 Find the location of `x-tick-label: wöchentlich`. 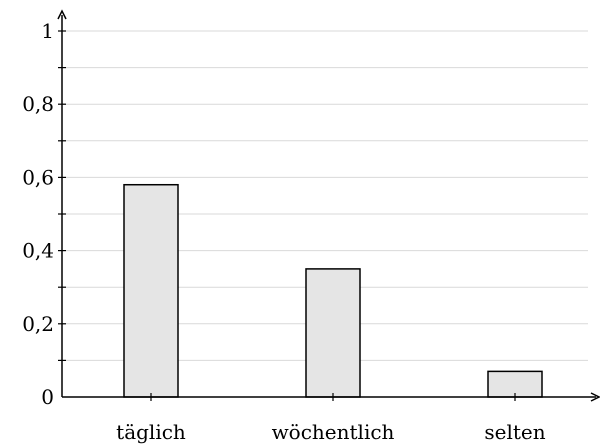

x-tick-label: wöchentlich is located at coordinates (333, 432).